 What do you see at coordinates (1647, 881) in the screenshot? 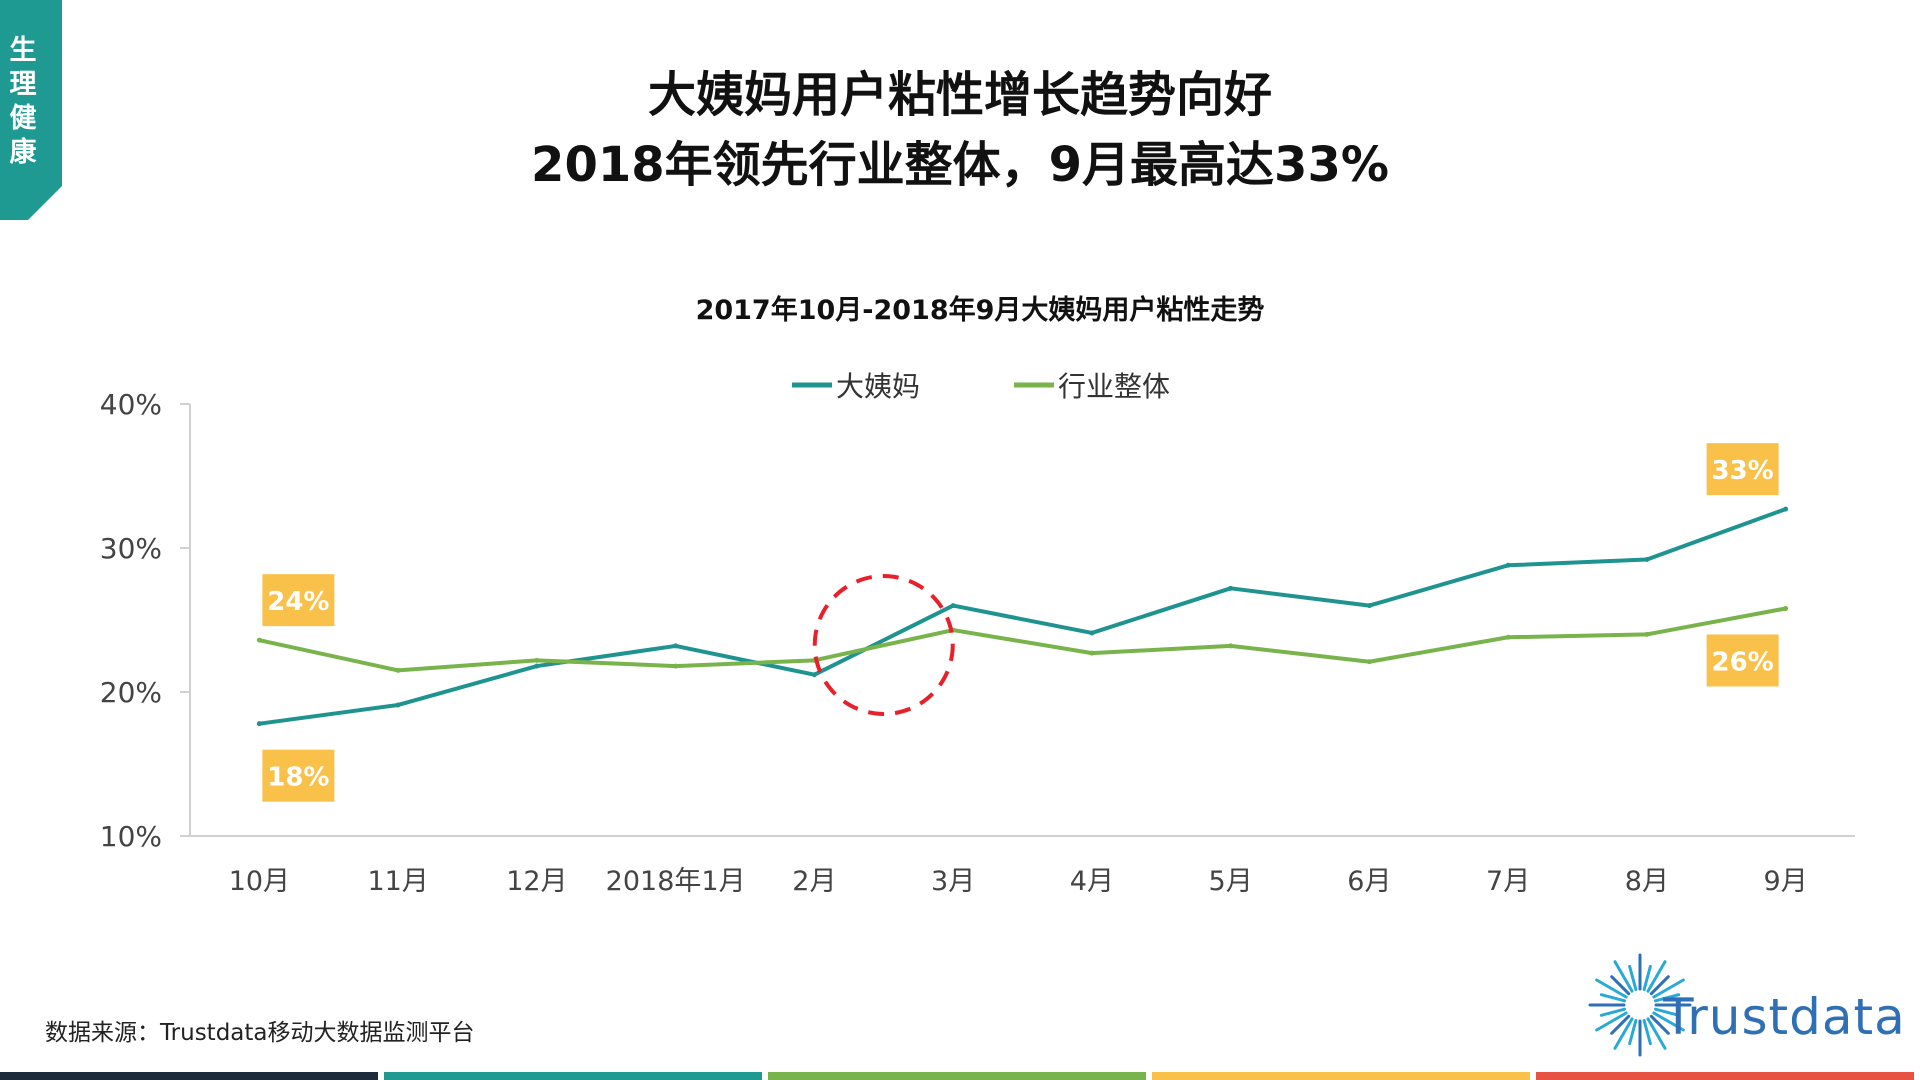
I see `x-tick-label: 8月` at bounding box center [1647, 881].